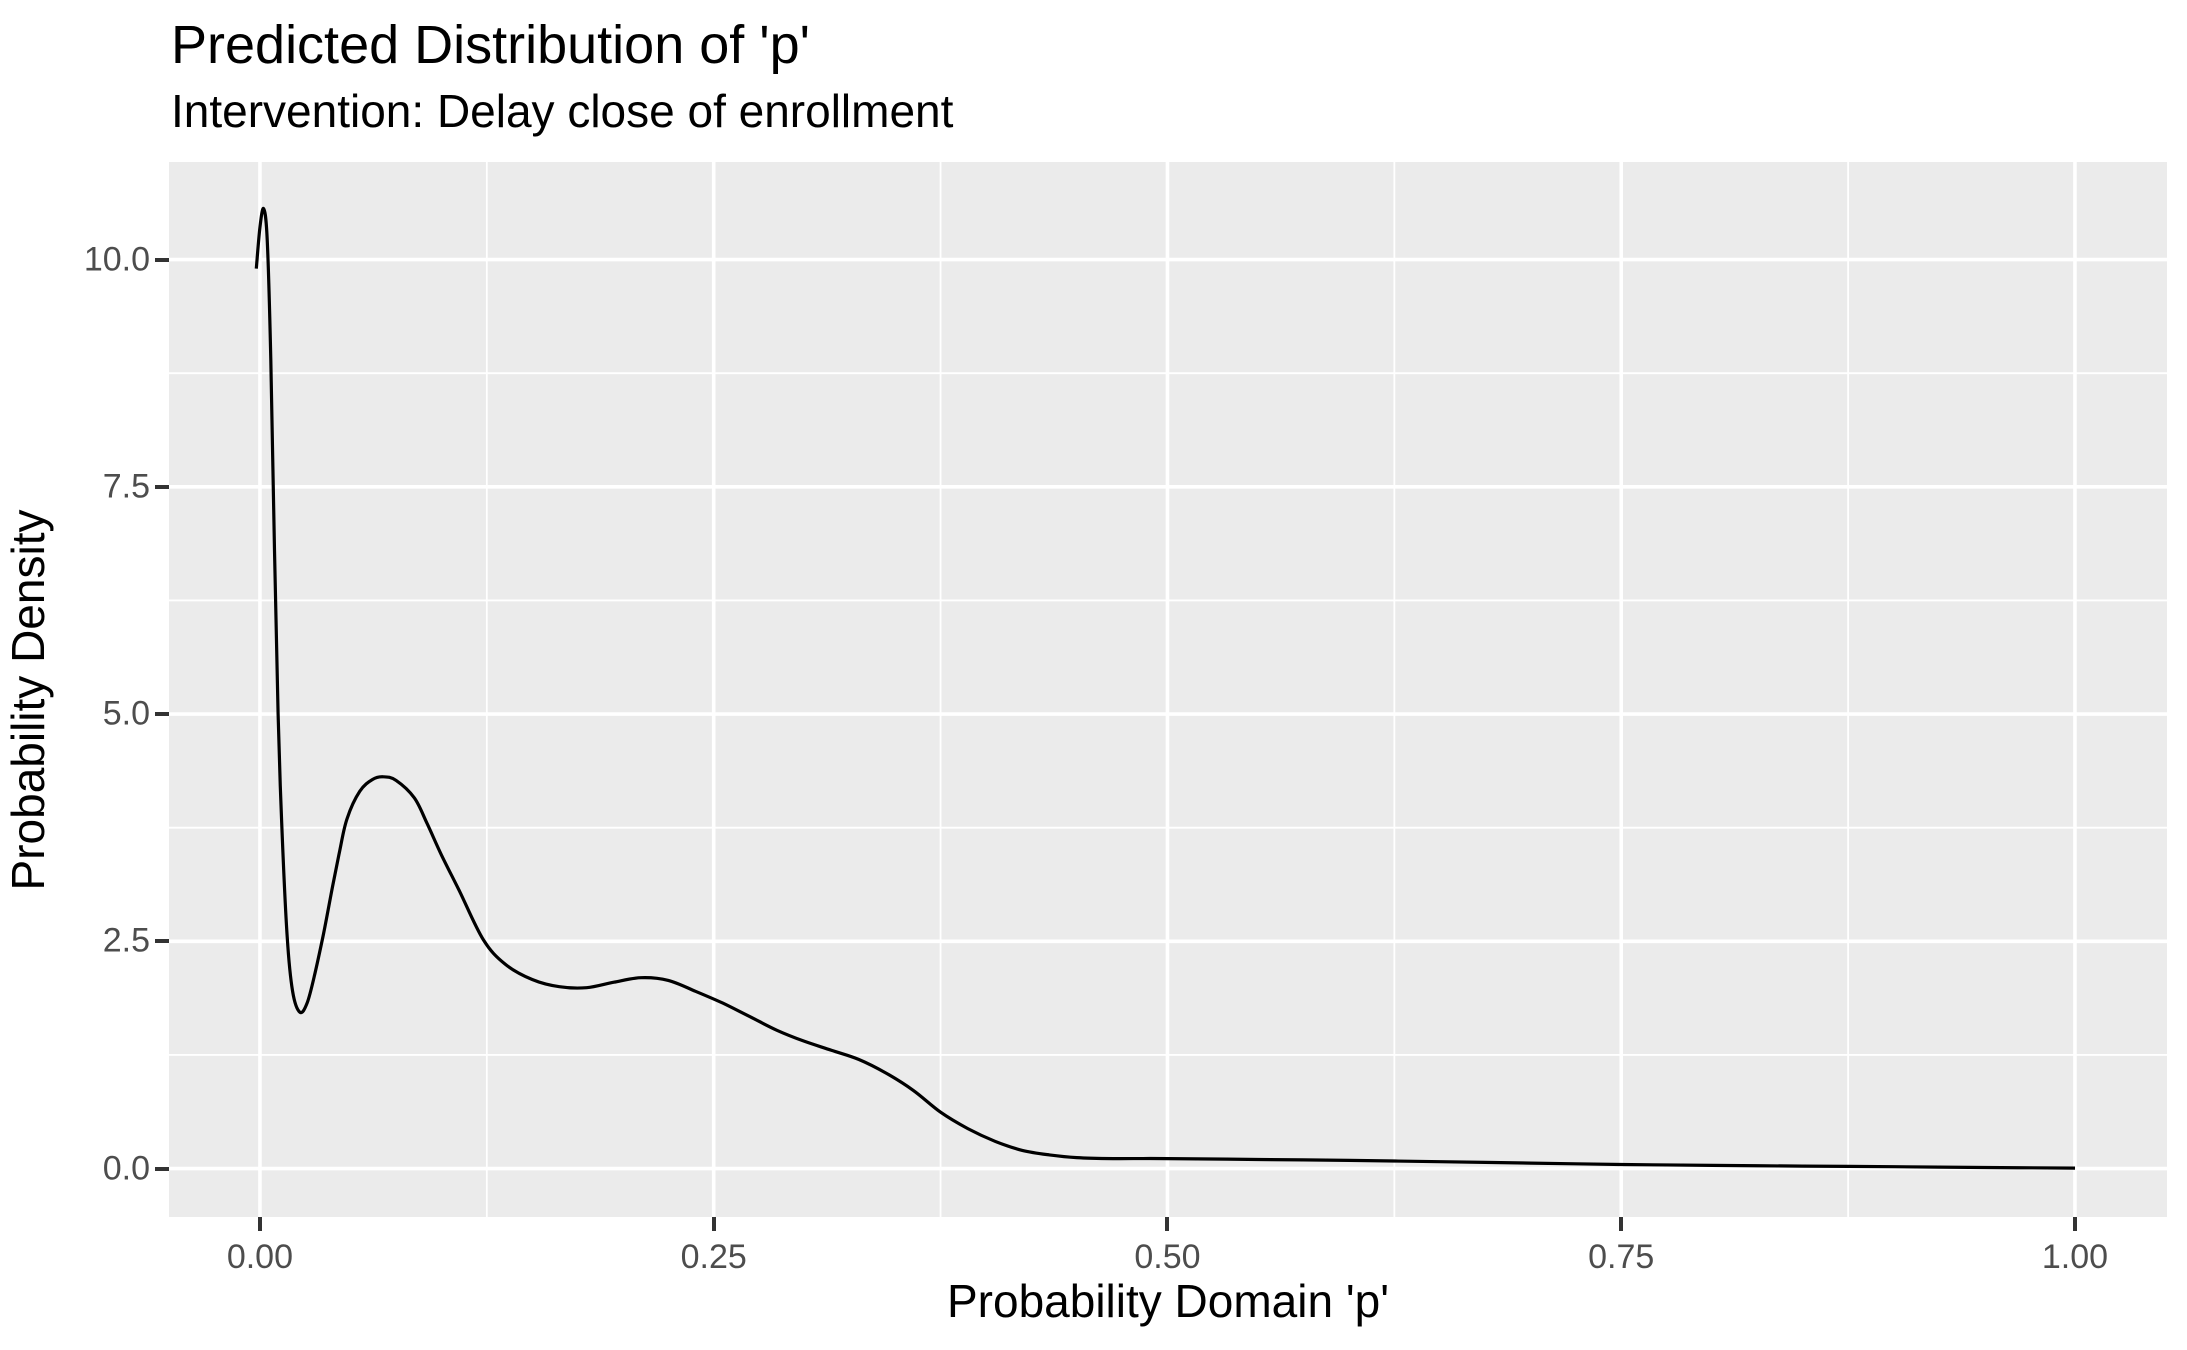 The image size is (2187, 1350). I want to click on y-tick-label: 10.0, so click(116, 259).